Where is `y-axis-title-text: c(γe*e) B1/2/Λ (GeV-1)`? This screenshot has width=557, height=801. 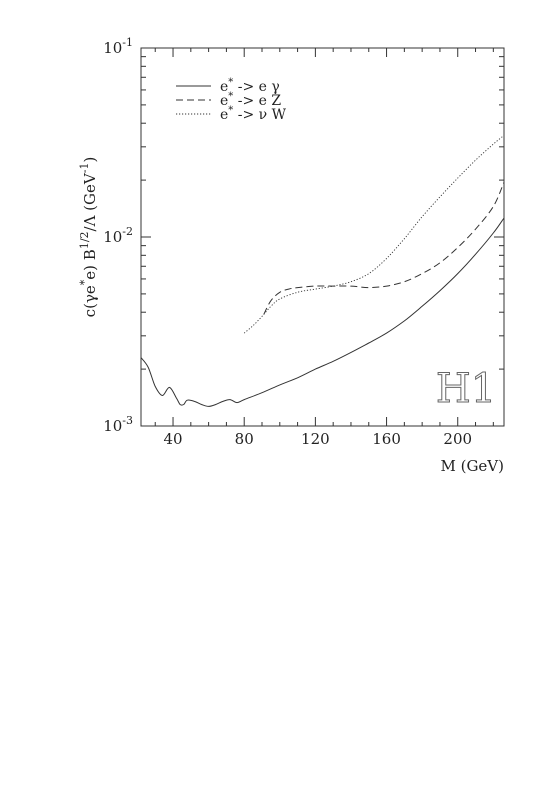 y-axis-title-text: c(γe*e) B1/2/Λ (GeV-1) is located at coordinates (88, 237).